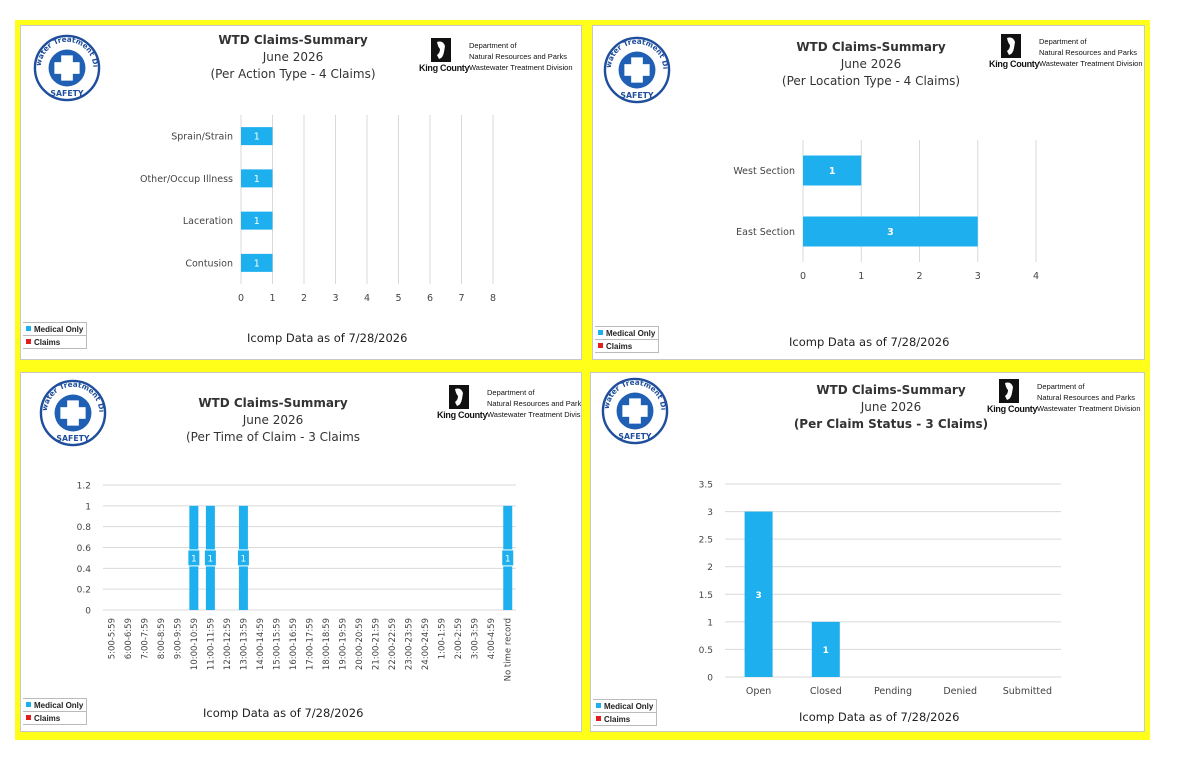 This screenshot has width=1180, height=770. I want to click on x-category-label: 16:00-16:59, so click(294, 644).